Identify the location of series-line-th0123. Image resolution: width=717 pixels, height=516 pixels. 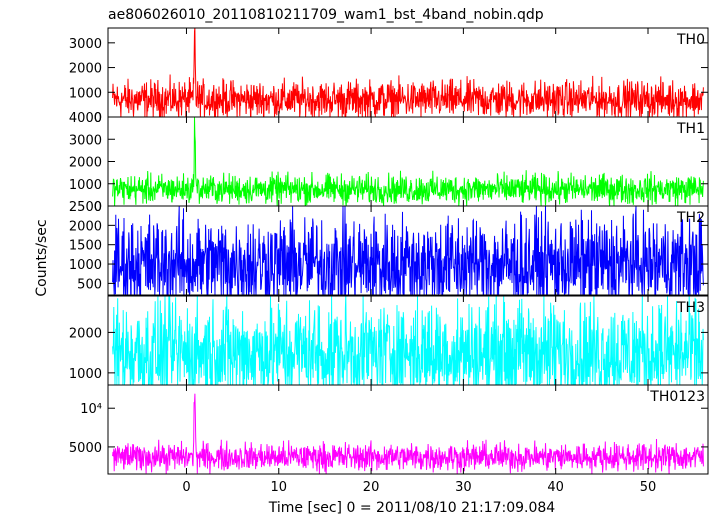
(408, 433).